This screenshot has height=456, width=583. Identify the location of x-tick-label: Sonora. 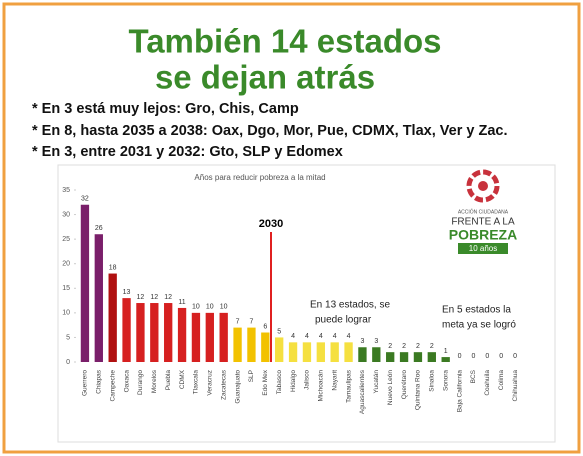
(445, 380).